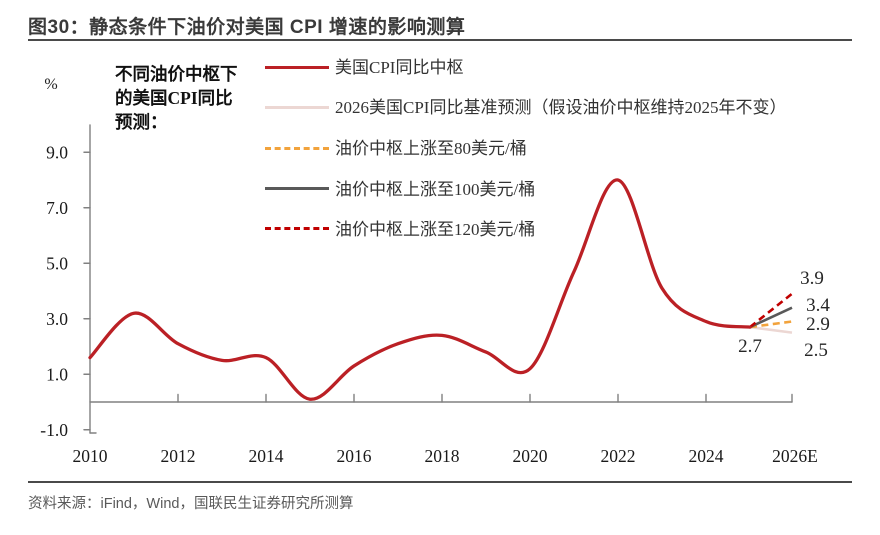 Image resolution: width=880 pixels, height=535 pixels. What do you see at coordinates (141, 122) in the screenshot?
I see `annotation-line: 预测：` at bounding box center [141, 122].